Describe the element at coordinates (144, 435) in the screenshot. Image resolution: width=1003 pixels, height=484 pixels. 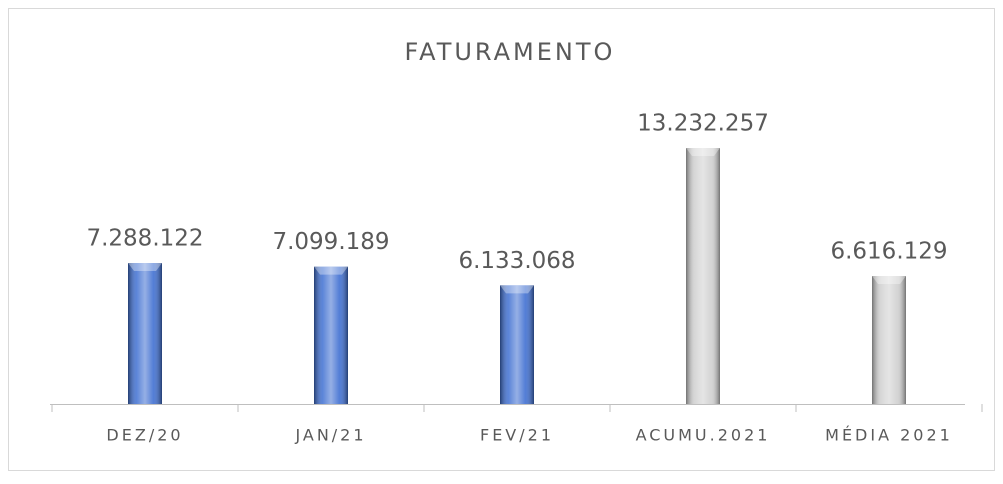
I see `x-tick-label: DEZ/20` at that location.